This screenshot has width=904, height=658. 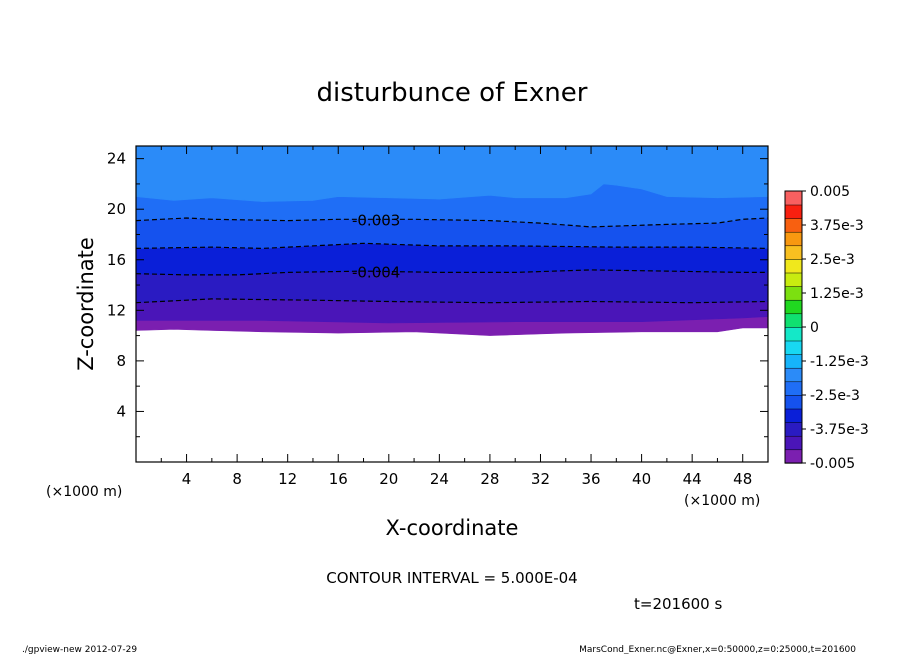 I want to click on x-tick-label: 48, so click(x=742, y=479).